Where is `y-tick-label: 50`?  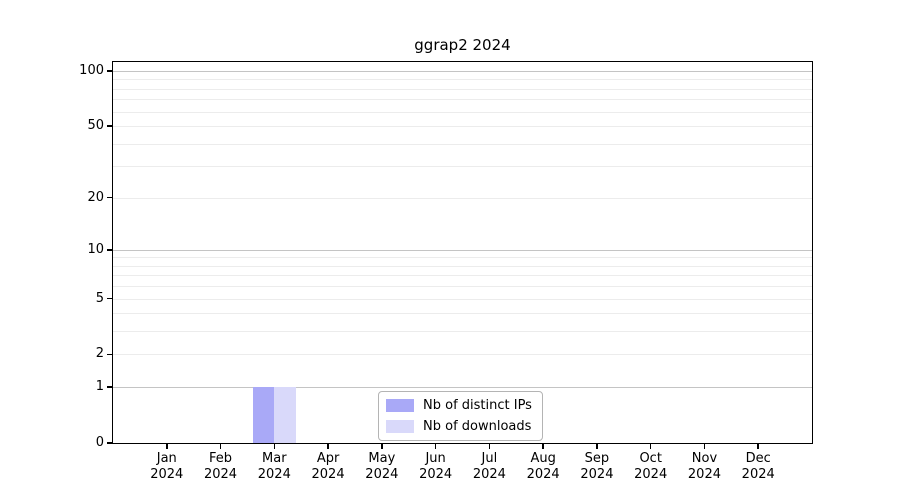 y-tick-label: 50 is located at coordinates (95, 126).